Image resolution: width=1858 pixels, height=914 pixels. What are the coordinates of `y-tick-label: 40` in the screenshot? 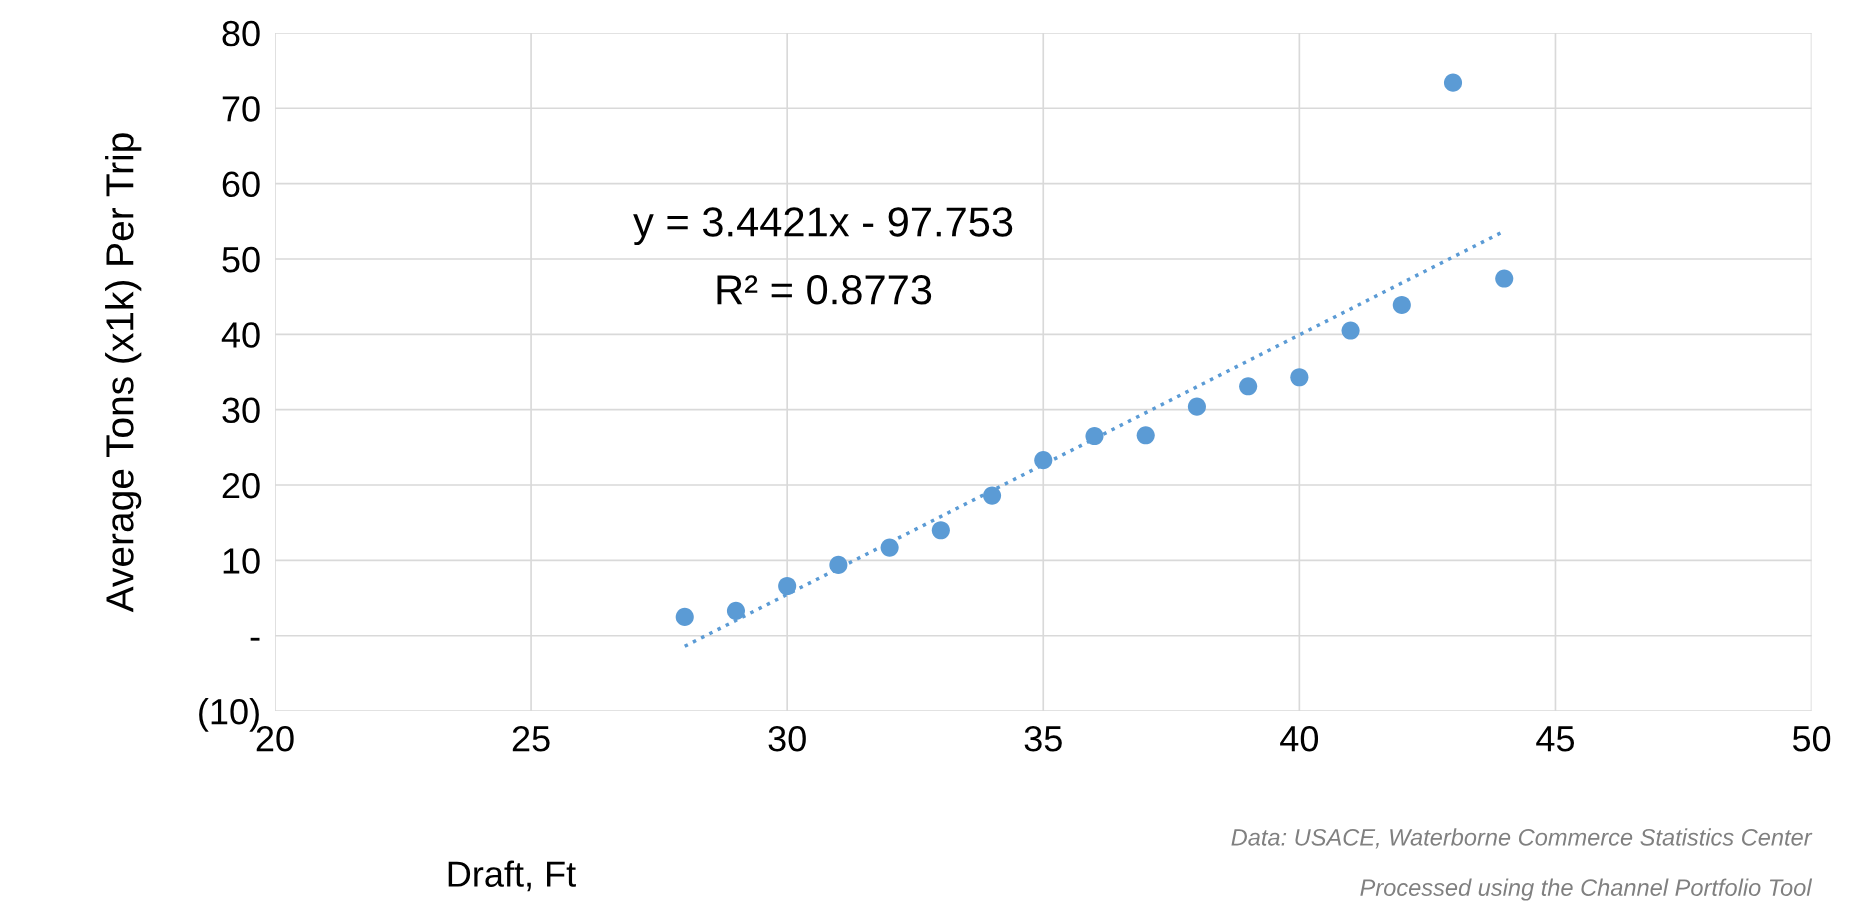 It's located at (240, 335).